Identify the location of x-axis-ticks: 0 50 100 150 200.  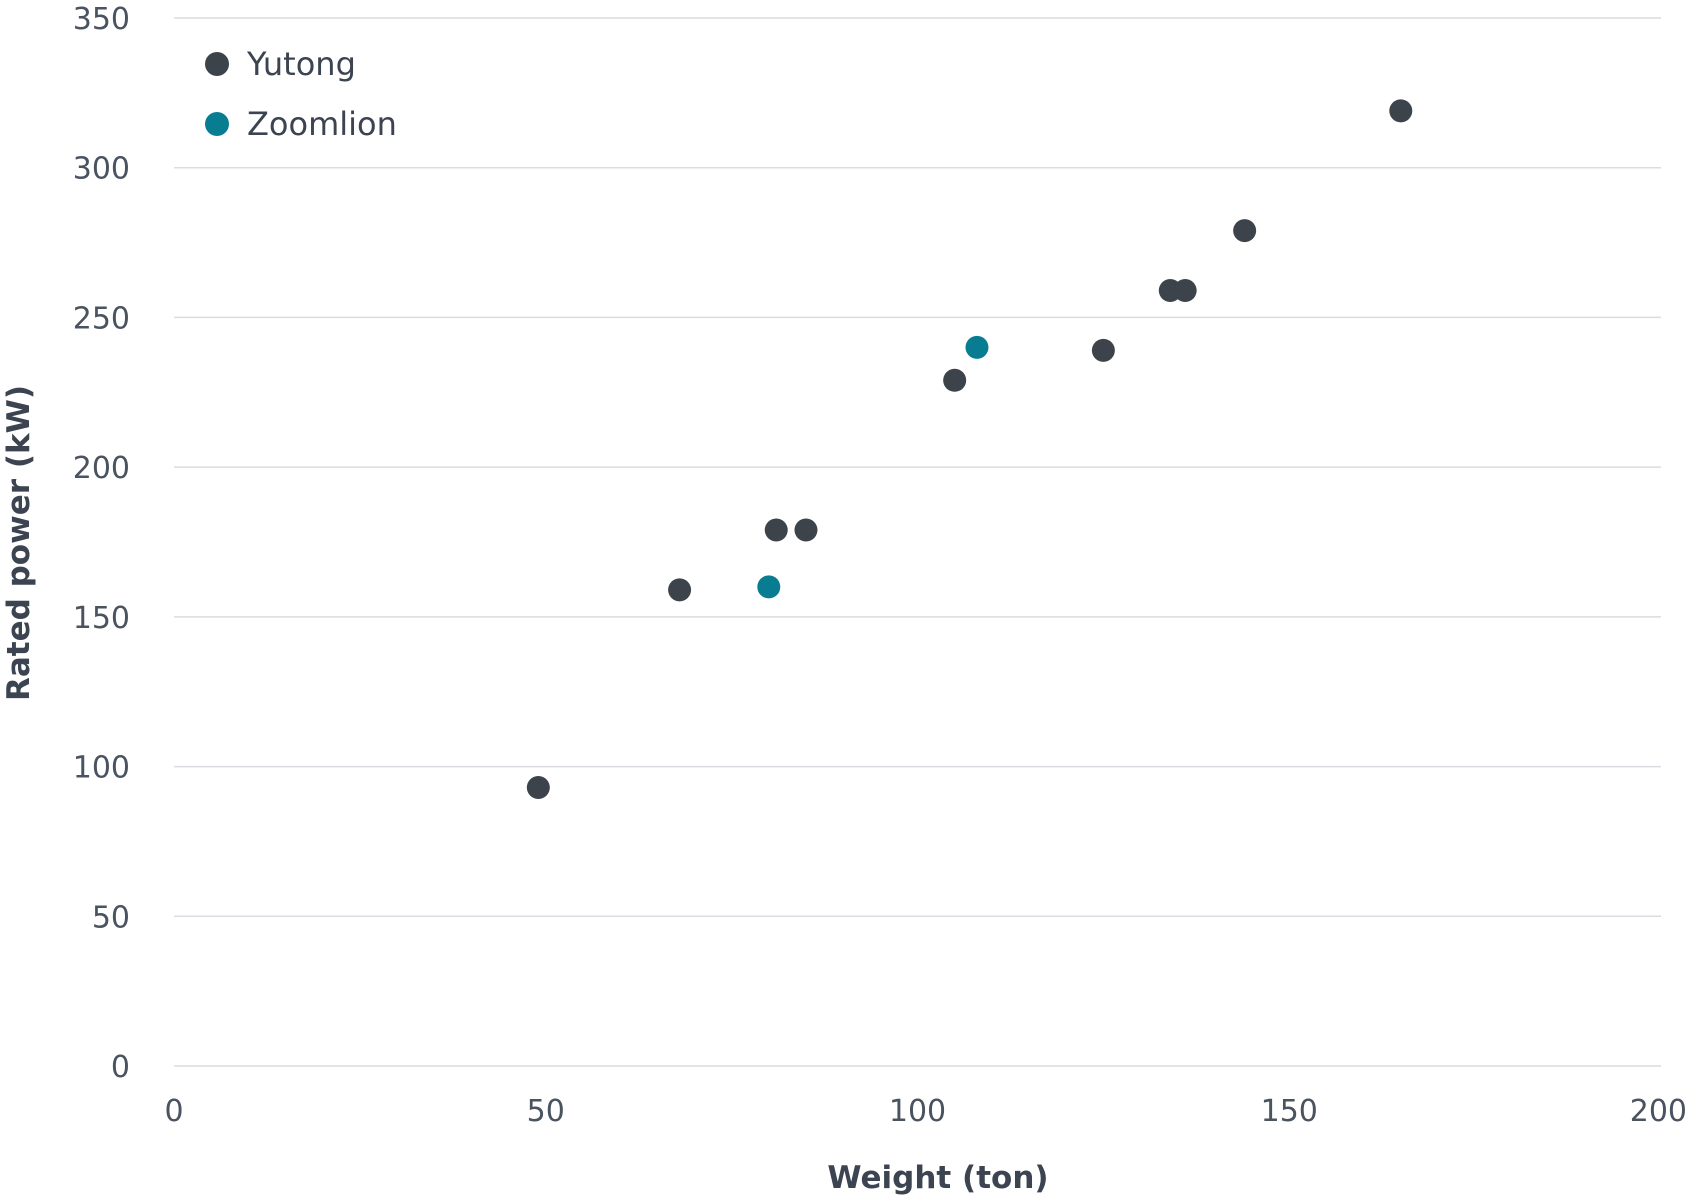
(925, 1111).